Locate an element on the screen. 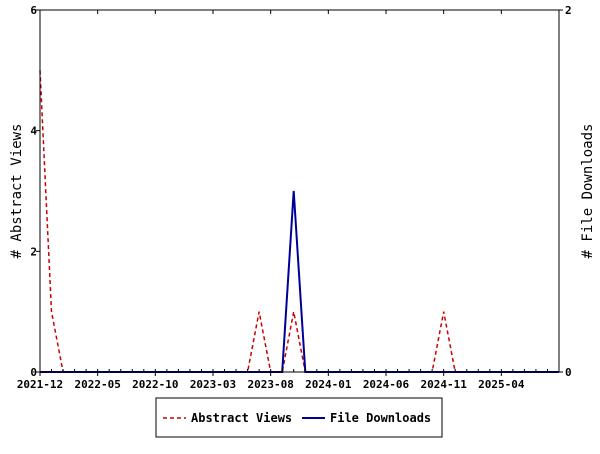 The image size is (600, 454). y-right-tick-label: 2 is located at coordinates (568, 10).